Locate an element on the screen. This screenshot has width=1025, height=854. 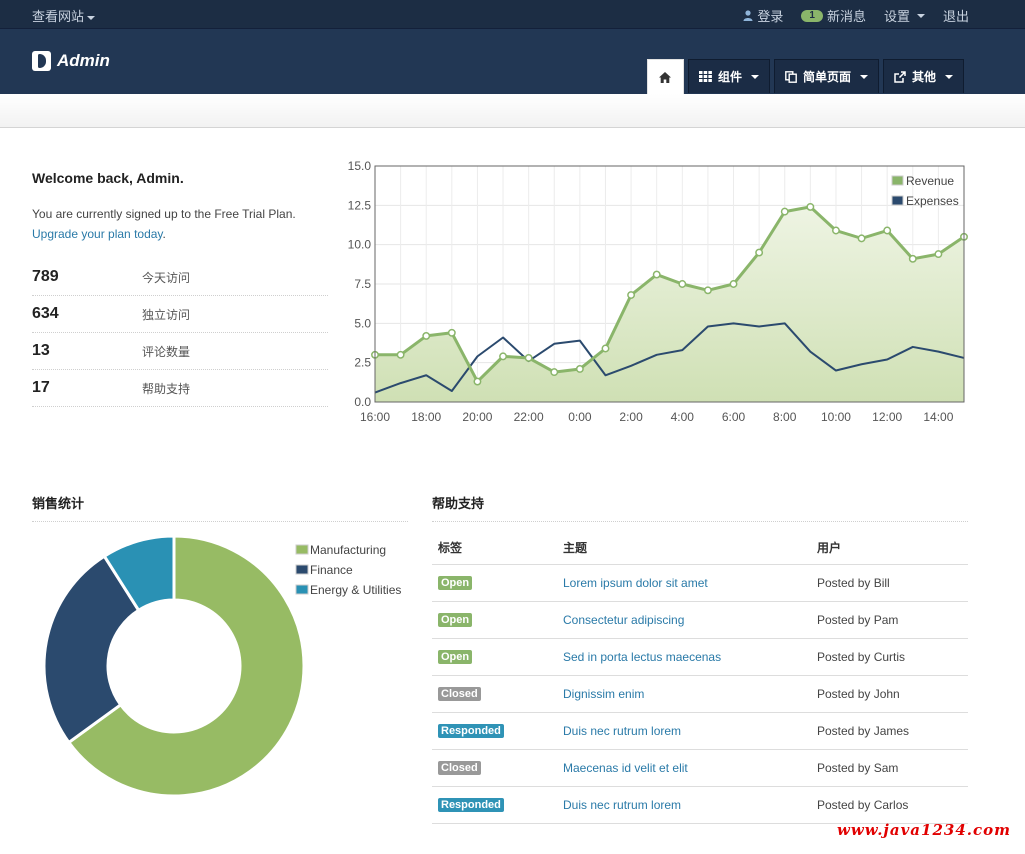
chevron-down-icon is located at coordinates (754, 76).